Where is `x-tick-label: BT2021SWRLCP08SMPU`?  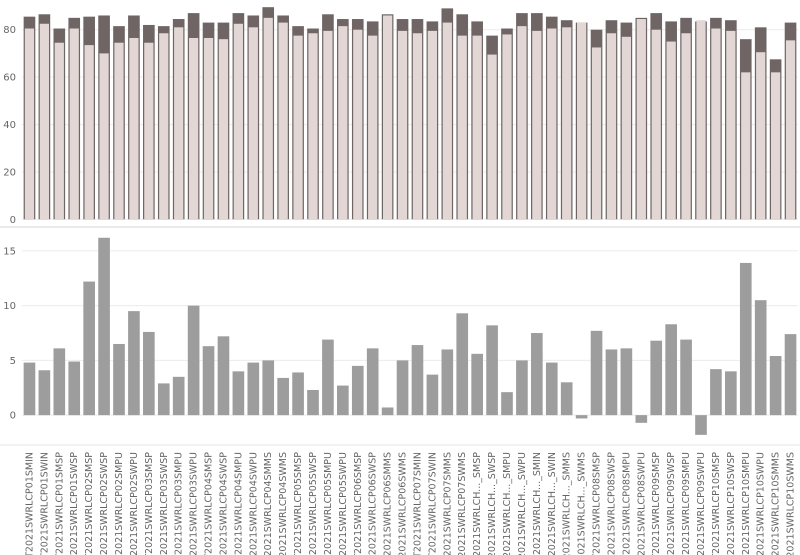
x-tick-label: BT2021SWRLCP08SMPU is located at coordinates (626, 503).